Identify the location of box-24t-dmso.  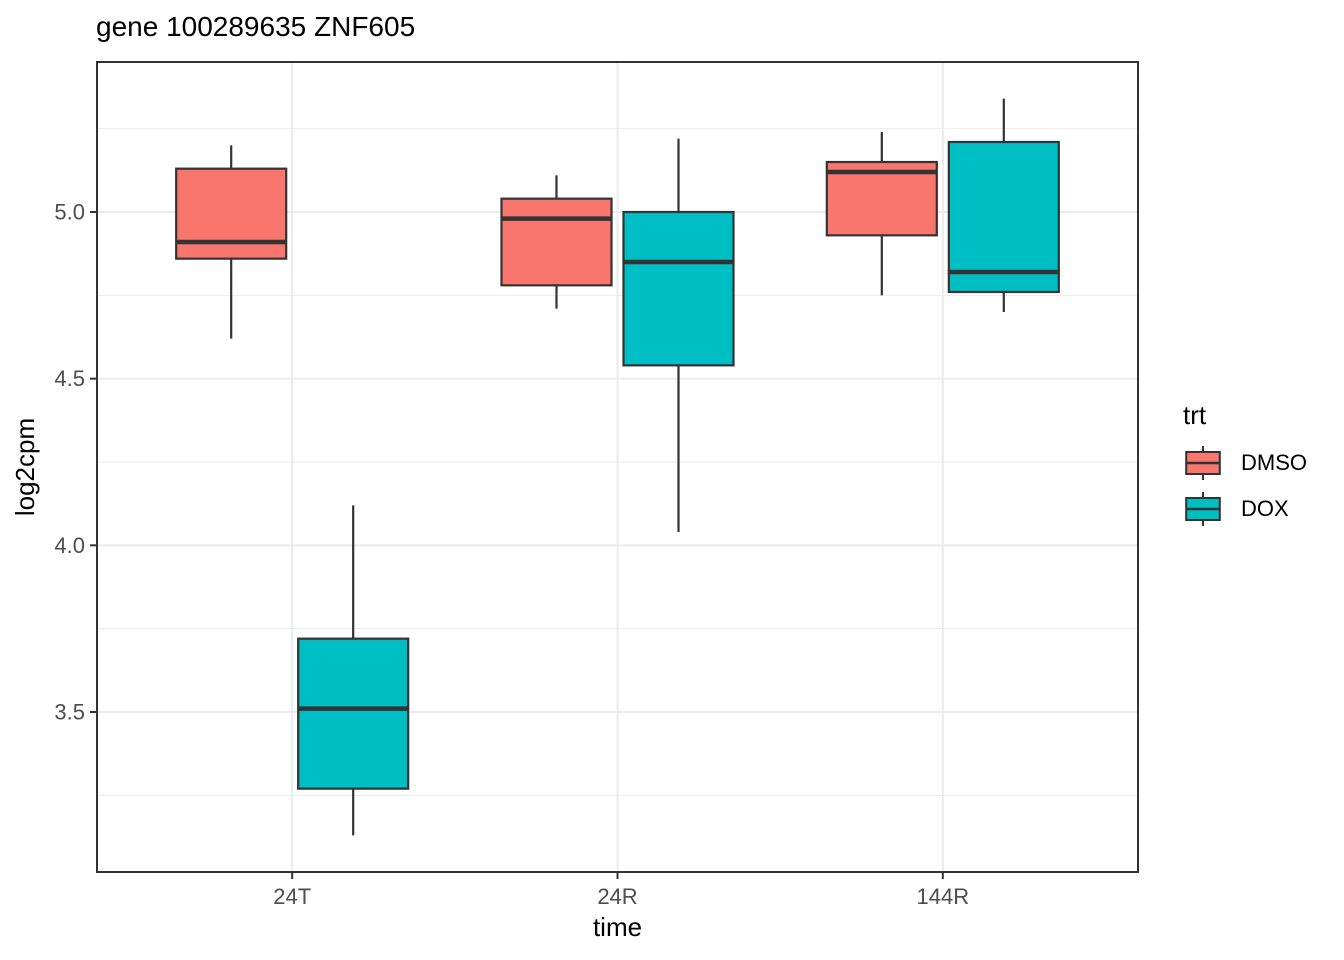
(231, 213).